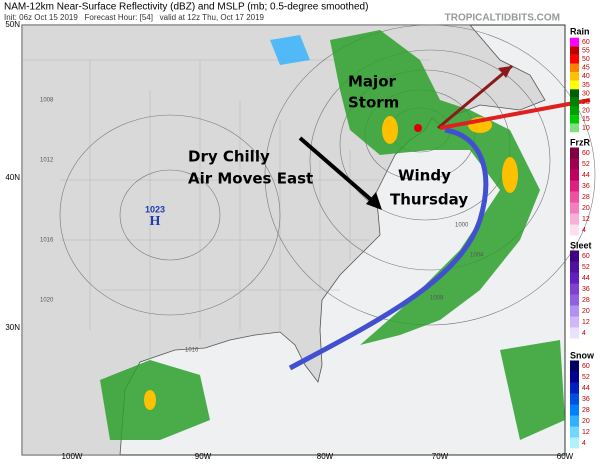  I want to click on legend-label: 10, so click(586, 128).